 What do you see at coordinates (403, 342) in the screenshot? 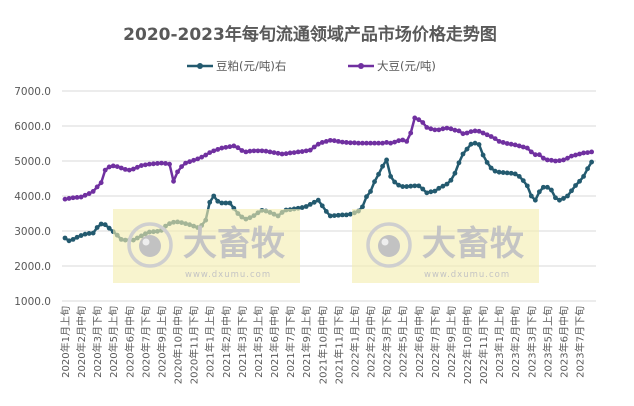
I see `x-tick-label: 2022年5月上旬` at bounding box center [403, 342].